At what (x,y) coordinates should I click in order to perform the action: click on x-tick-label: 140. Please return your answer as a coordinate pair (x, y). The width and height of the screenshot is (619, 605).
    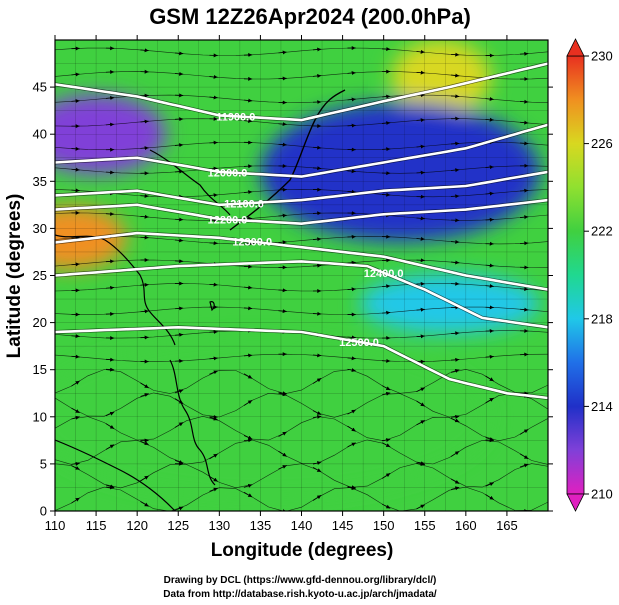
    Looking at the image, I should click on (302, 525).